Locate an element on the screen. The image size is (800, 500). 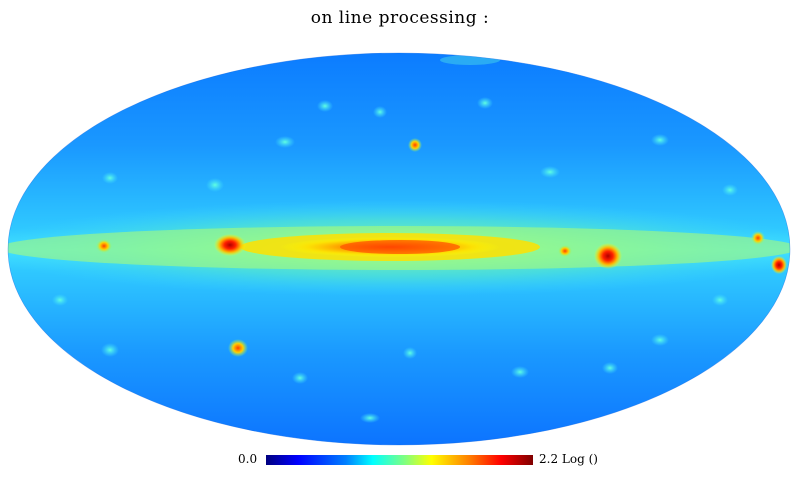
hotspot-cygnus is located at coordinates (230, 245).